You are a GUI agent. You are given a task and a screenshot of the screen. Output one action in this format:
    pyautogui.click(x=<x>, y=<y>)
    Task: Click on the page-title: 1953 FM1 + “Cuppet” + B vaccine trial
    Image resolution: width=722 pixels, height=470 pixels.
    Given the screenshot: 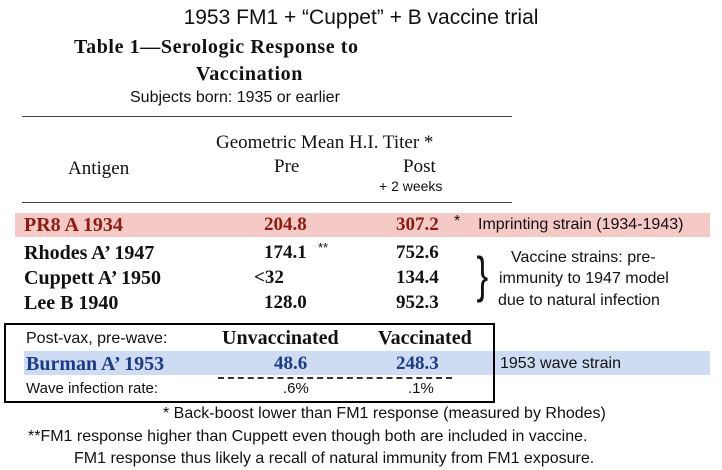 What is the action you would take?
    pyautogui.click(x=361, y=17)
    